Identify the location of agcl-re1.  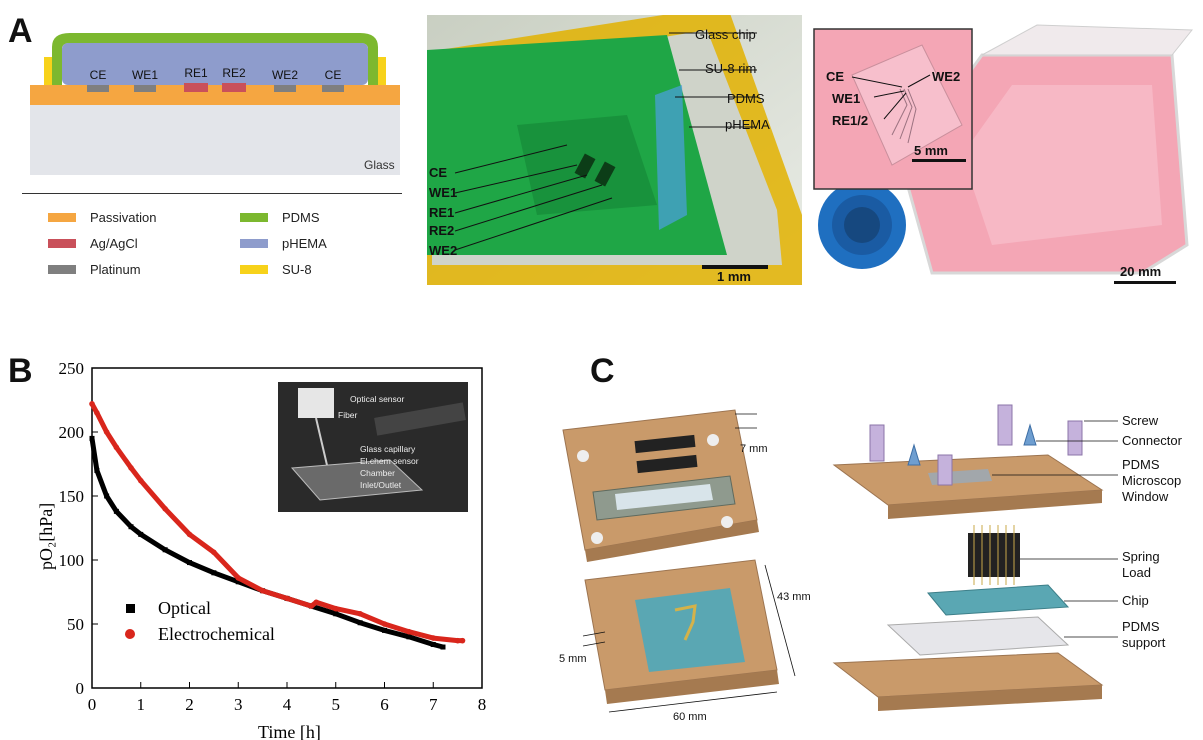
(196, 87).